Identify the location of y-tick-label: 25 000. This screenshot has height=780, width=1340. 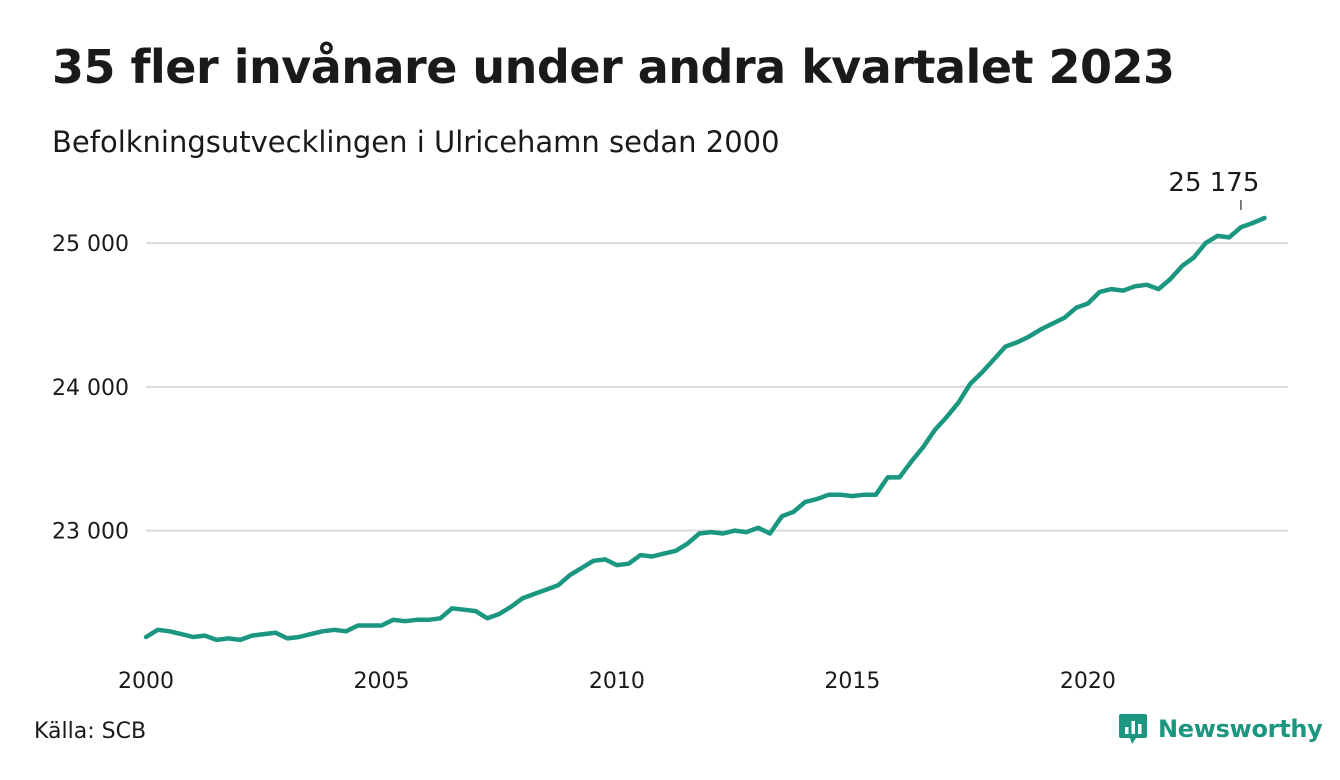
(90, 244).